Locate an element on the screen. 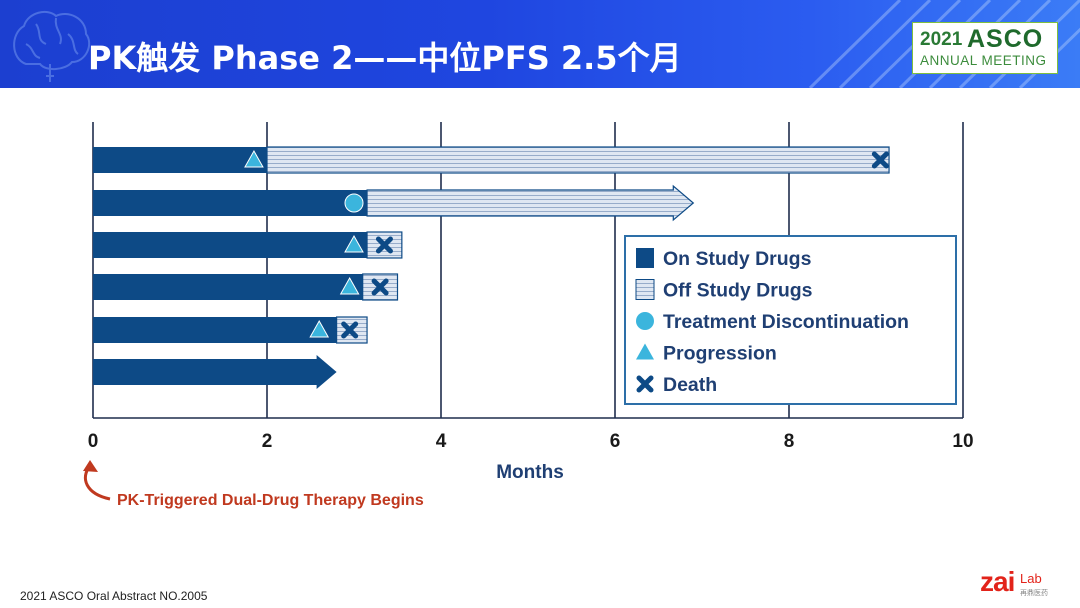 This screenshot has width=1080, height=608. asco-logo: 2021 ASCO ANNUAL MEETING is located at coordinates (985, 48).